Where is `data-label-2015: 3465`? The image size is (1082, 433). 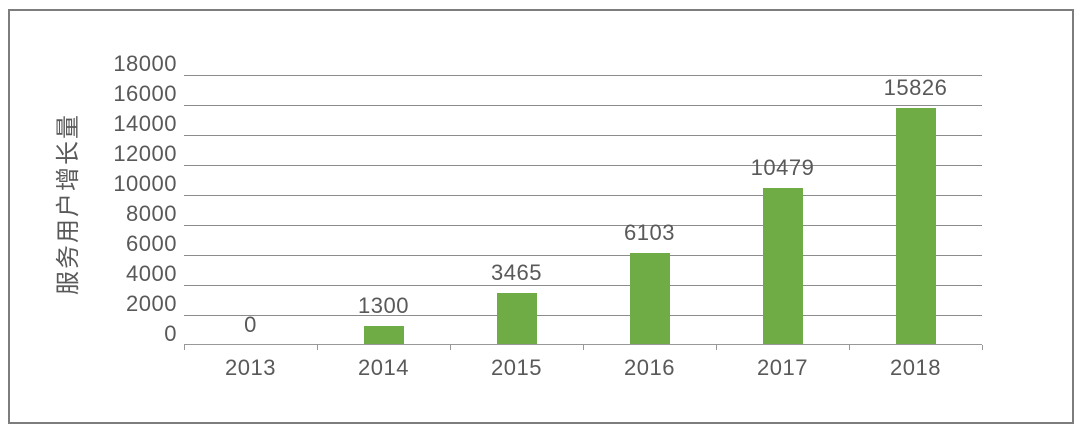
data-label-2015: 3465 is located at coordinates (516, 273).